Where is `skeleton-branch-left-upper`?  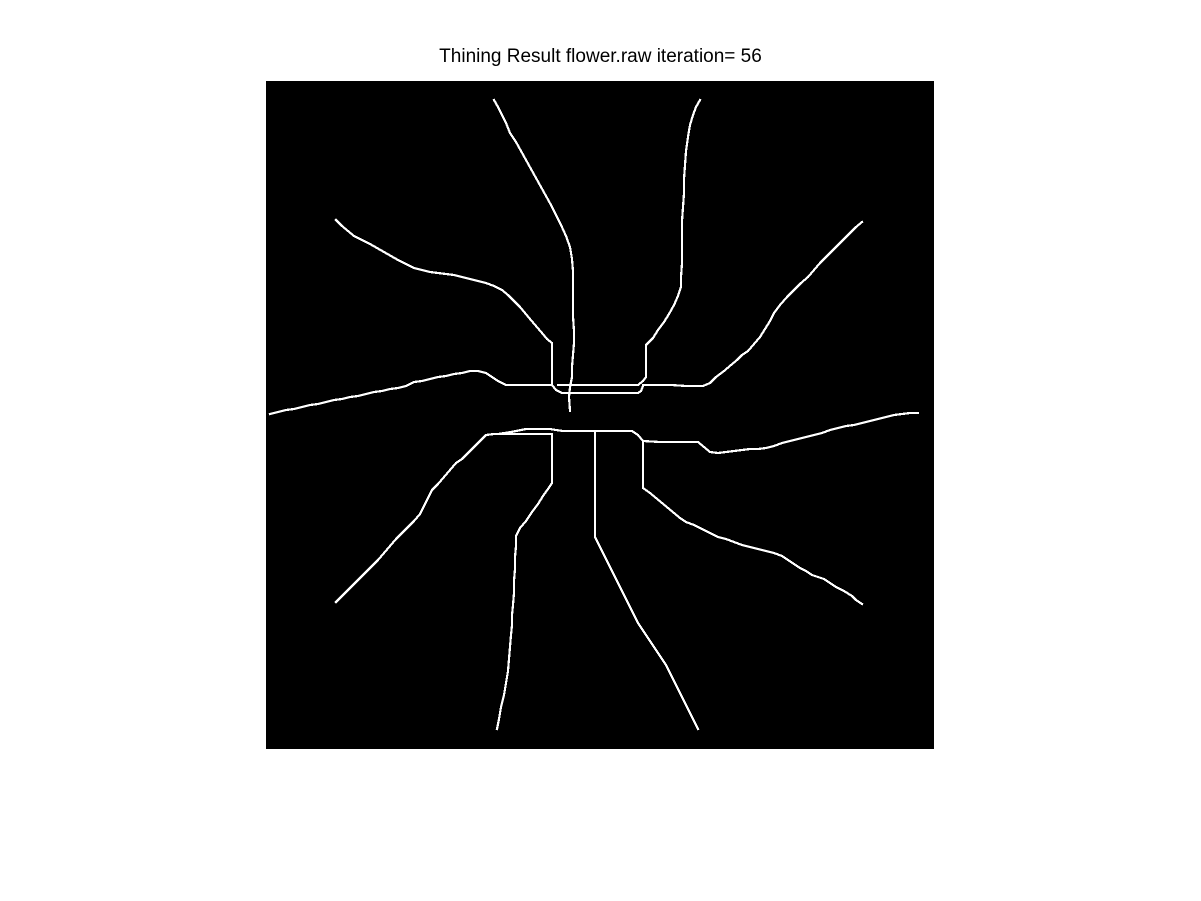
skeleton-branch-left-upper is located at coordinates (411, 392).